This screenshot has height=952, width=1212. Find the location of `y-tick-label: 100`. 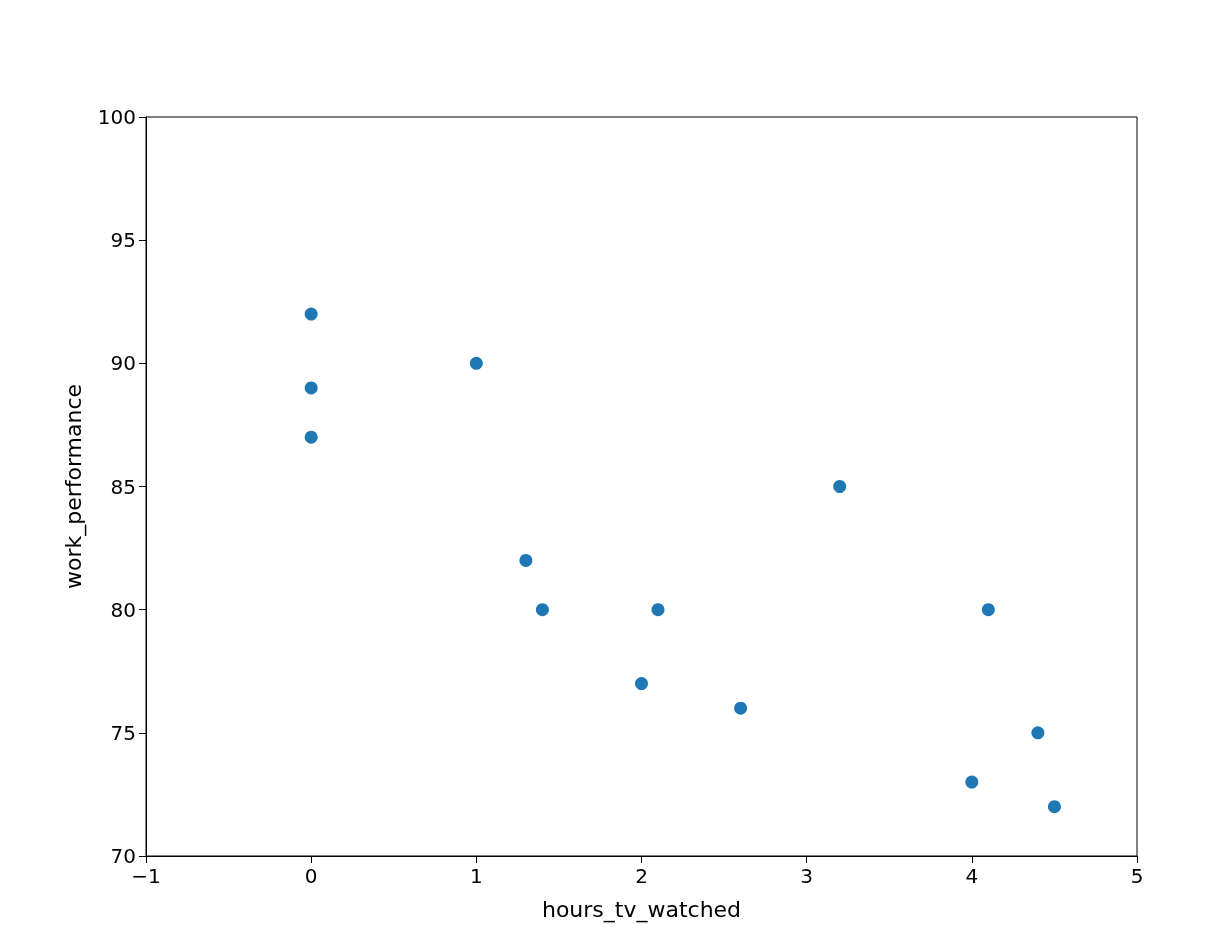

y-tick-label: 100 is located at coordinates (116, 117).